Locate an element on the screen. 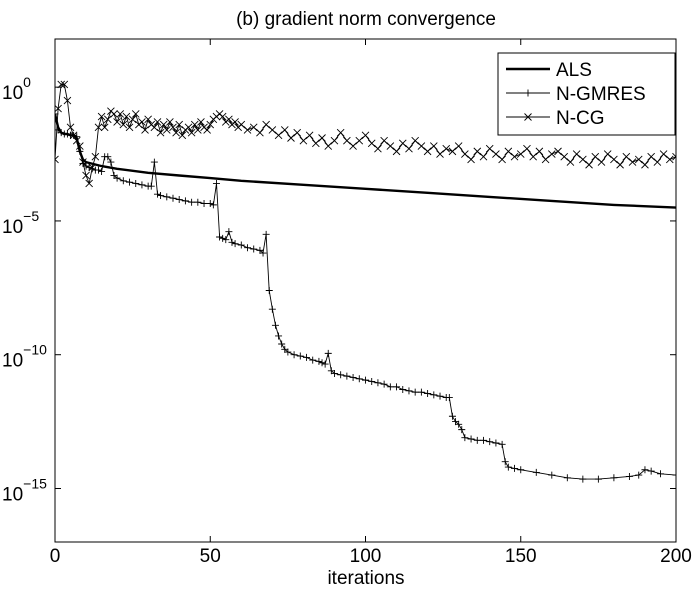  legend-item: ALS is located at coordinates (549, 70).